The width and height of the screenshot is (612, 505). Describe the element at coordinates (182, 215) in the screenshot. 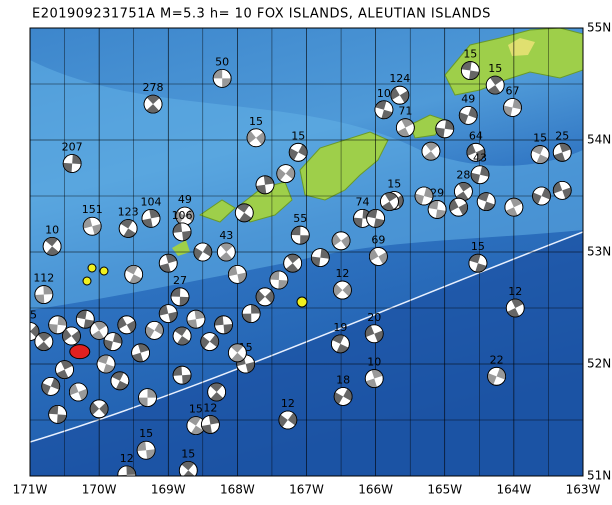

I see `depth-label: 106` at that location.